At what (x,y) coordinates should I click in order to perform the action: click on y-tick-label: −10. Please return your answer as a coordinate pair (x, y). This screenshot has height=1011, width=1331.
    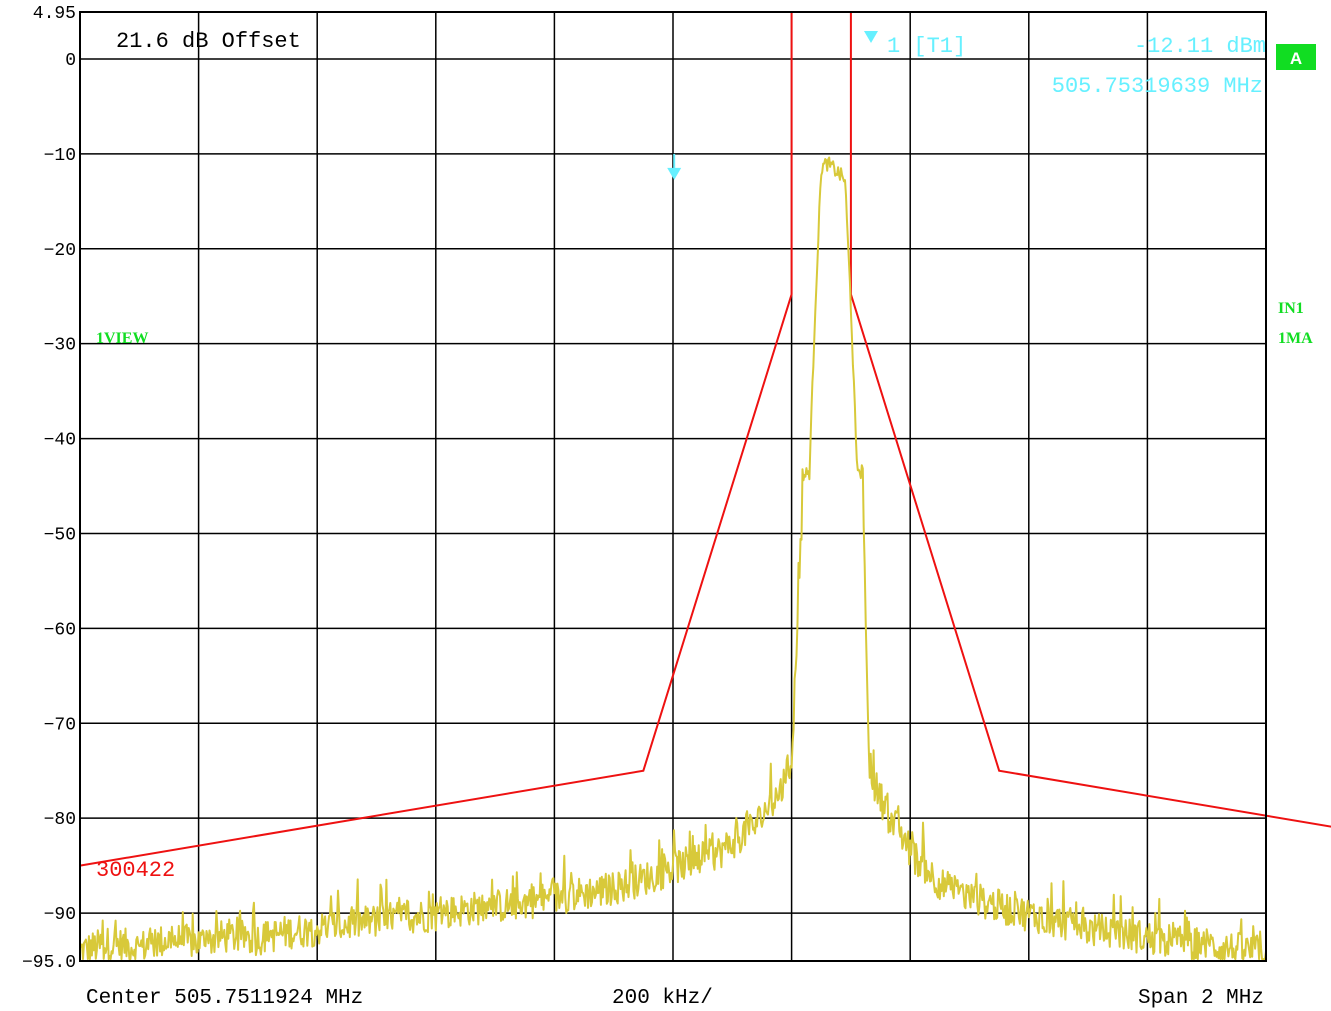
    Looking at the image, I should click on (60, 156).